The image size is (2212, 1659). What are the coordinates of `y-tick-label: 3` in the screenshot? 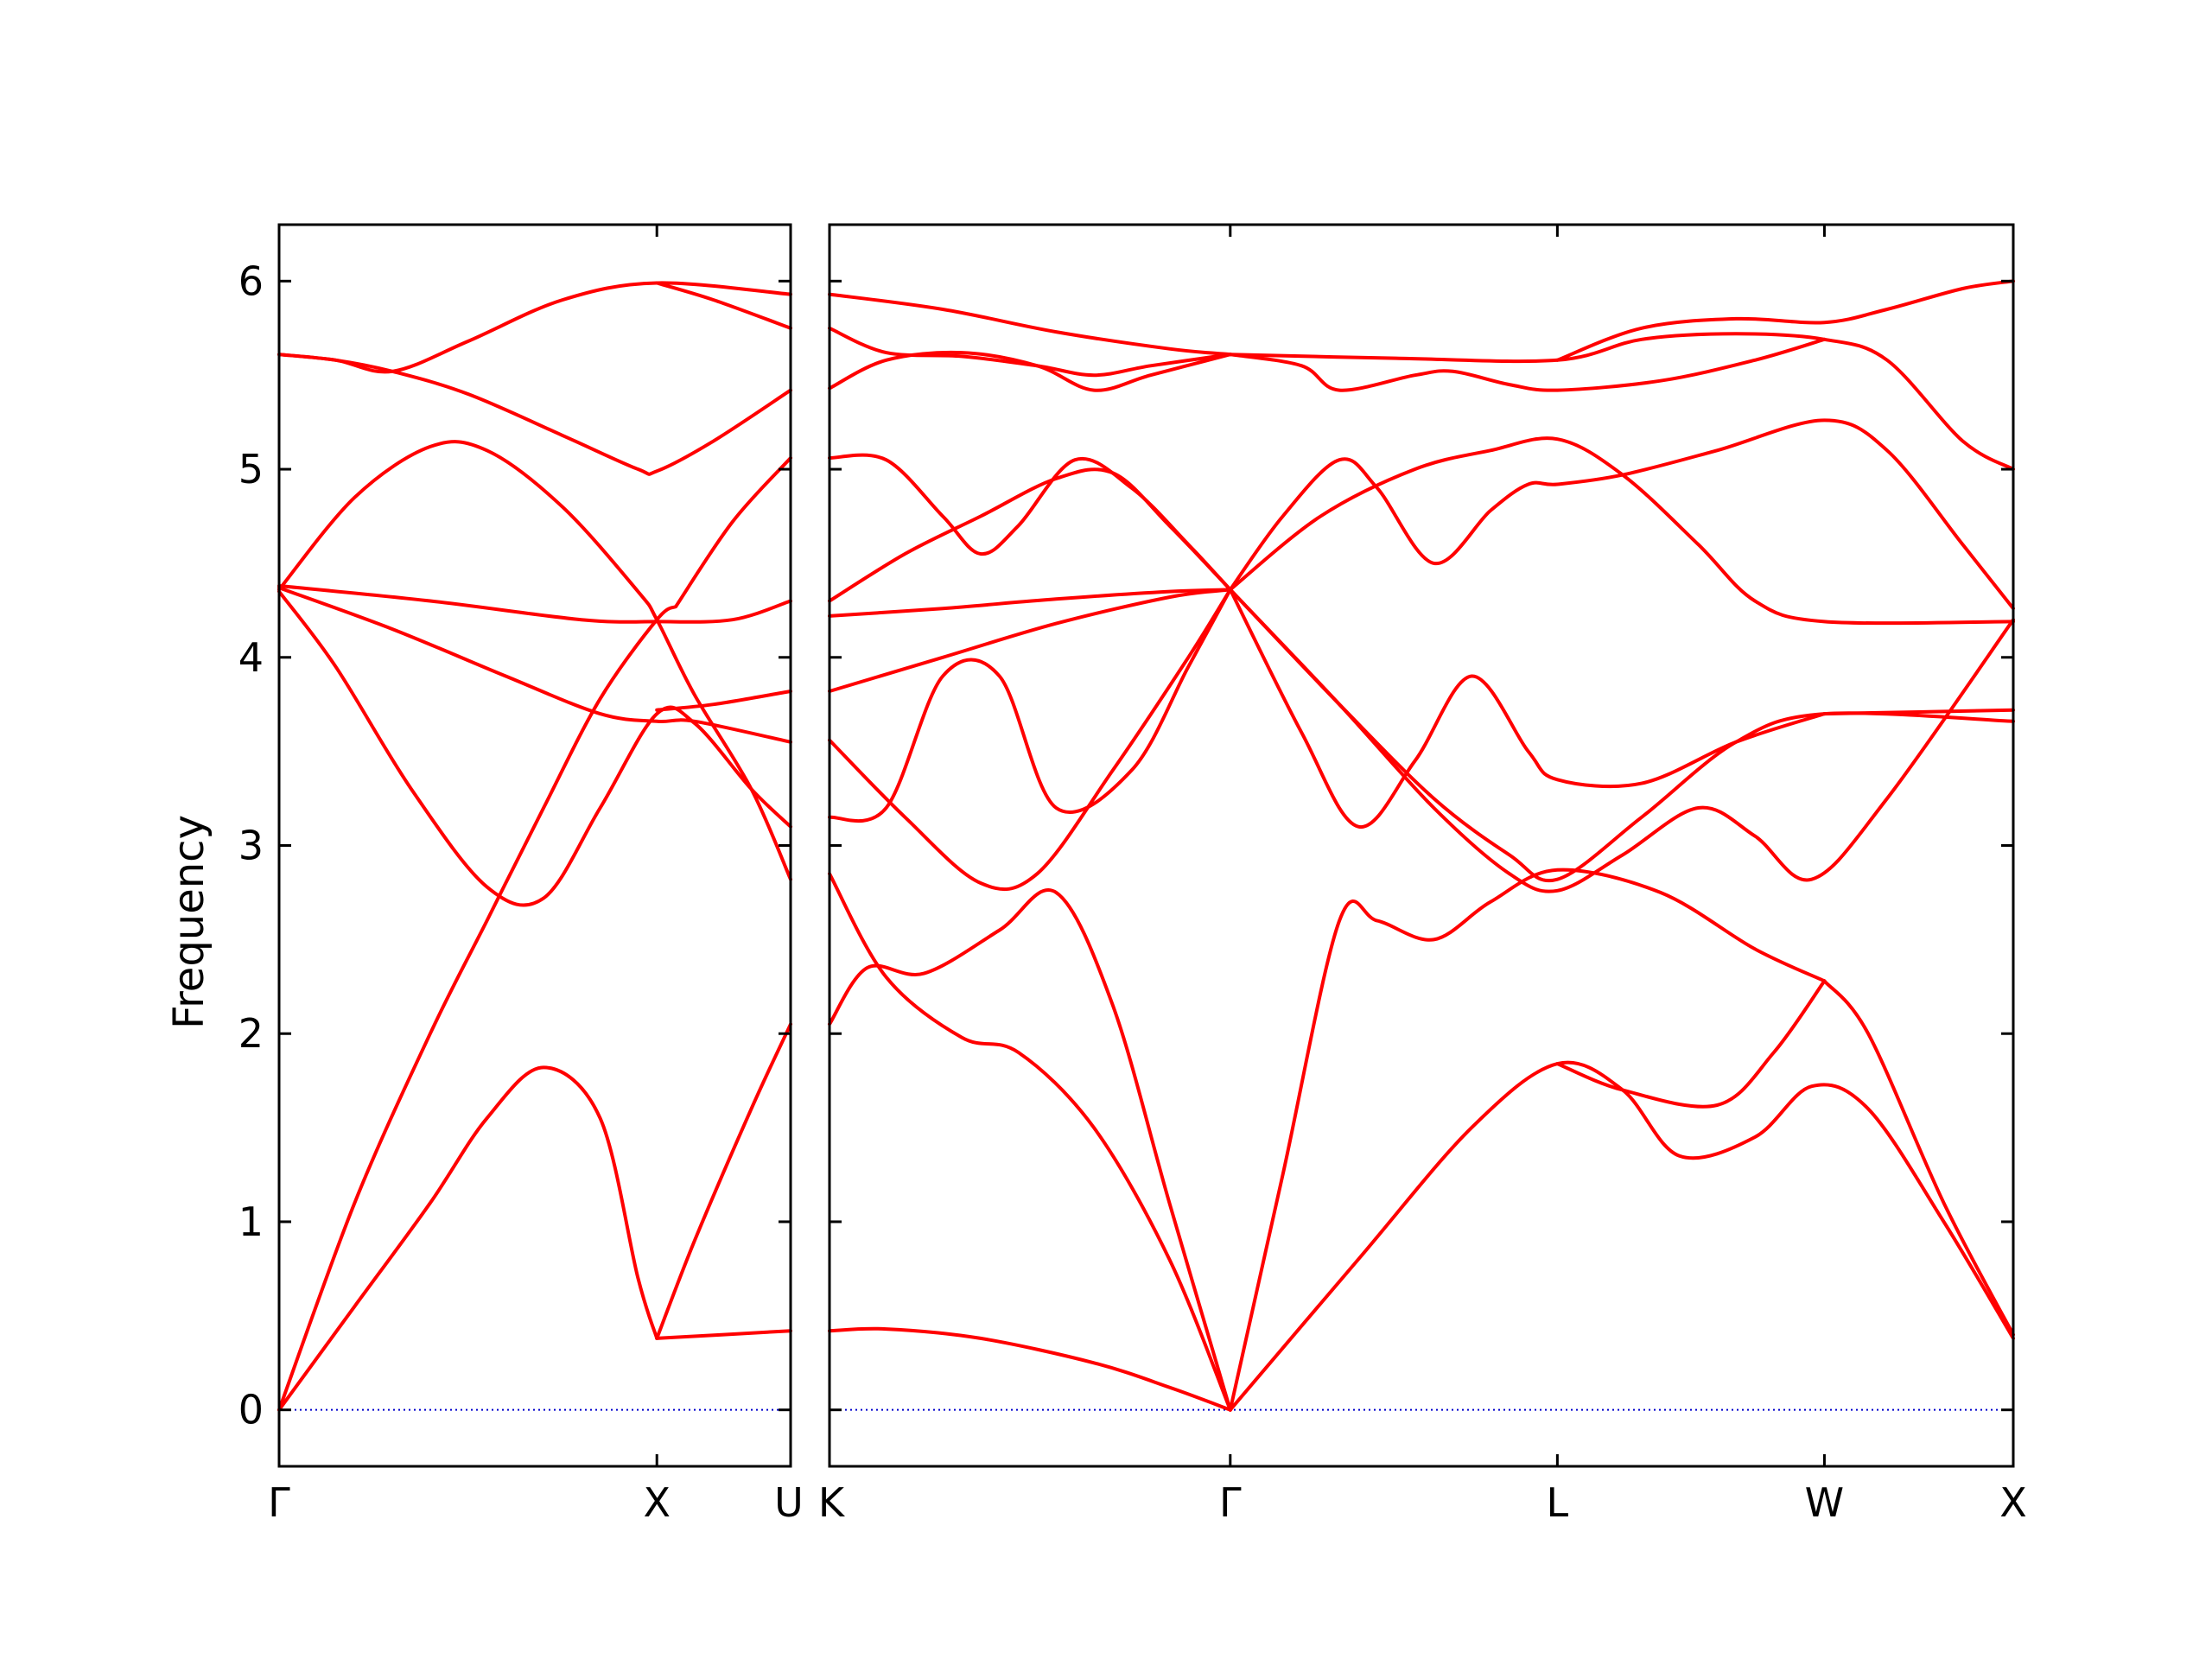 It's located at (251, 846).